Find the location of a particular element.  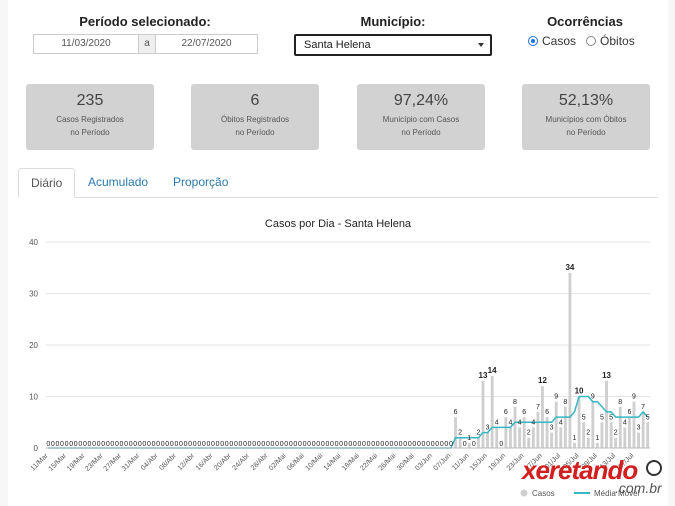

legend-casos-label: Casos is located at coordinates (543, 493).